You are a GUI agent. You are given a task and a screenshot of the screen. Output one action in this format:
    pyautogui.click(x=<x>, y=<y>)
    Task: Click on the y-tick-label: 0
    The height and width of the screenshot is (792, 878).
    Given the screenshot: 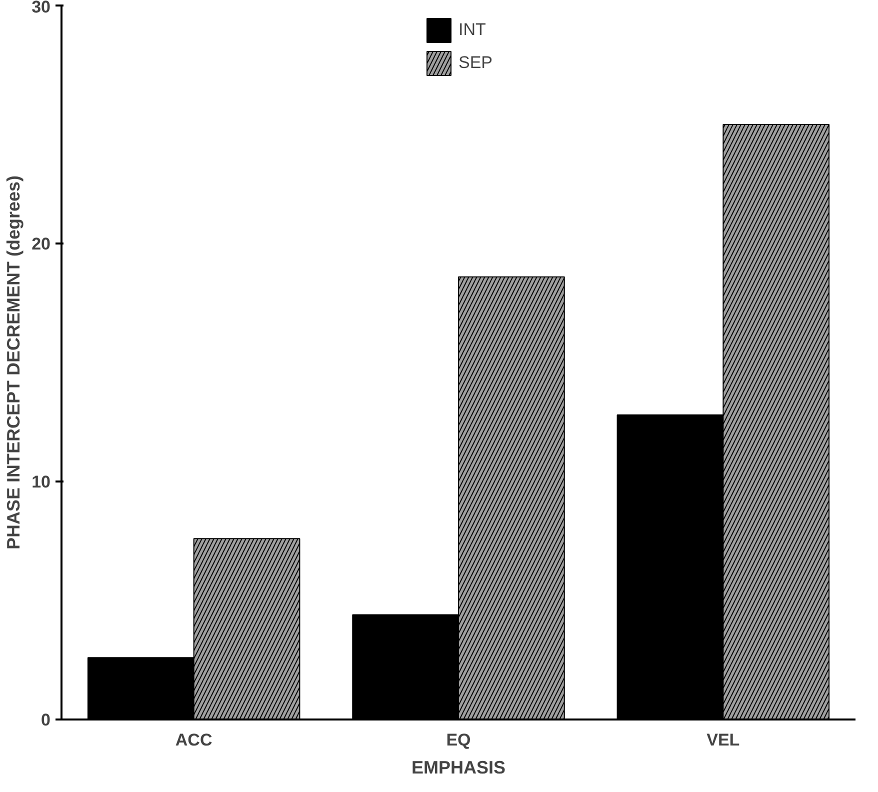 What is the action you would take?
    pyautogui.click(x=46, y=720)
    